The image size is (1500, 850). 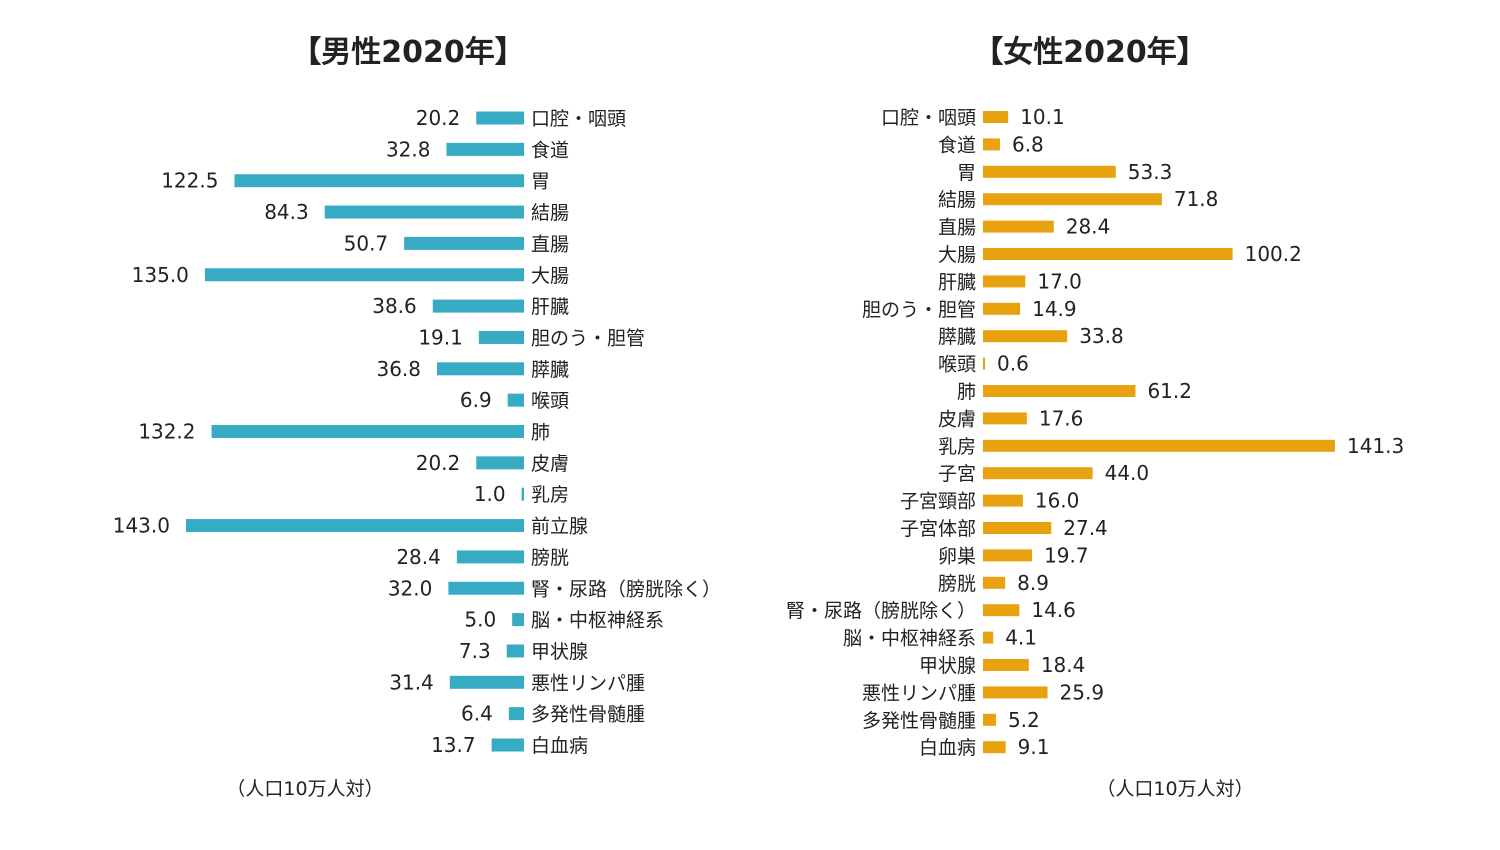 I want to click on female-category-label: 甲状腺, so click(x=947, y=666).